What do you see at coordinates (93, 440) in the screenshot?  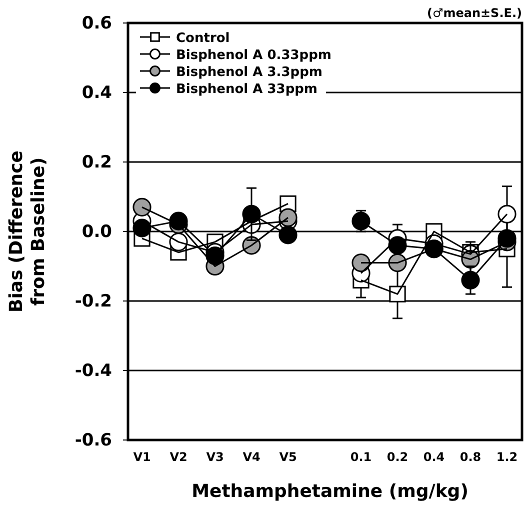 I see `y-tick-label: -0.6` at bounding box center [93, 440].